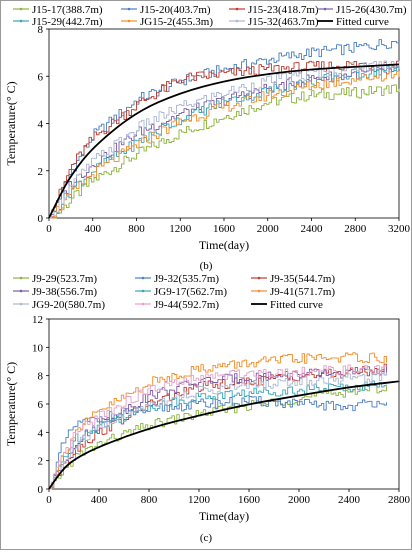 This screenshot has height=556, width=412. I want to click on legend-label: JG9-17(562.7m), so click(190, 292).